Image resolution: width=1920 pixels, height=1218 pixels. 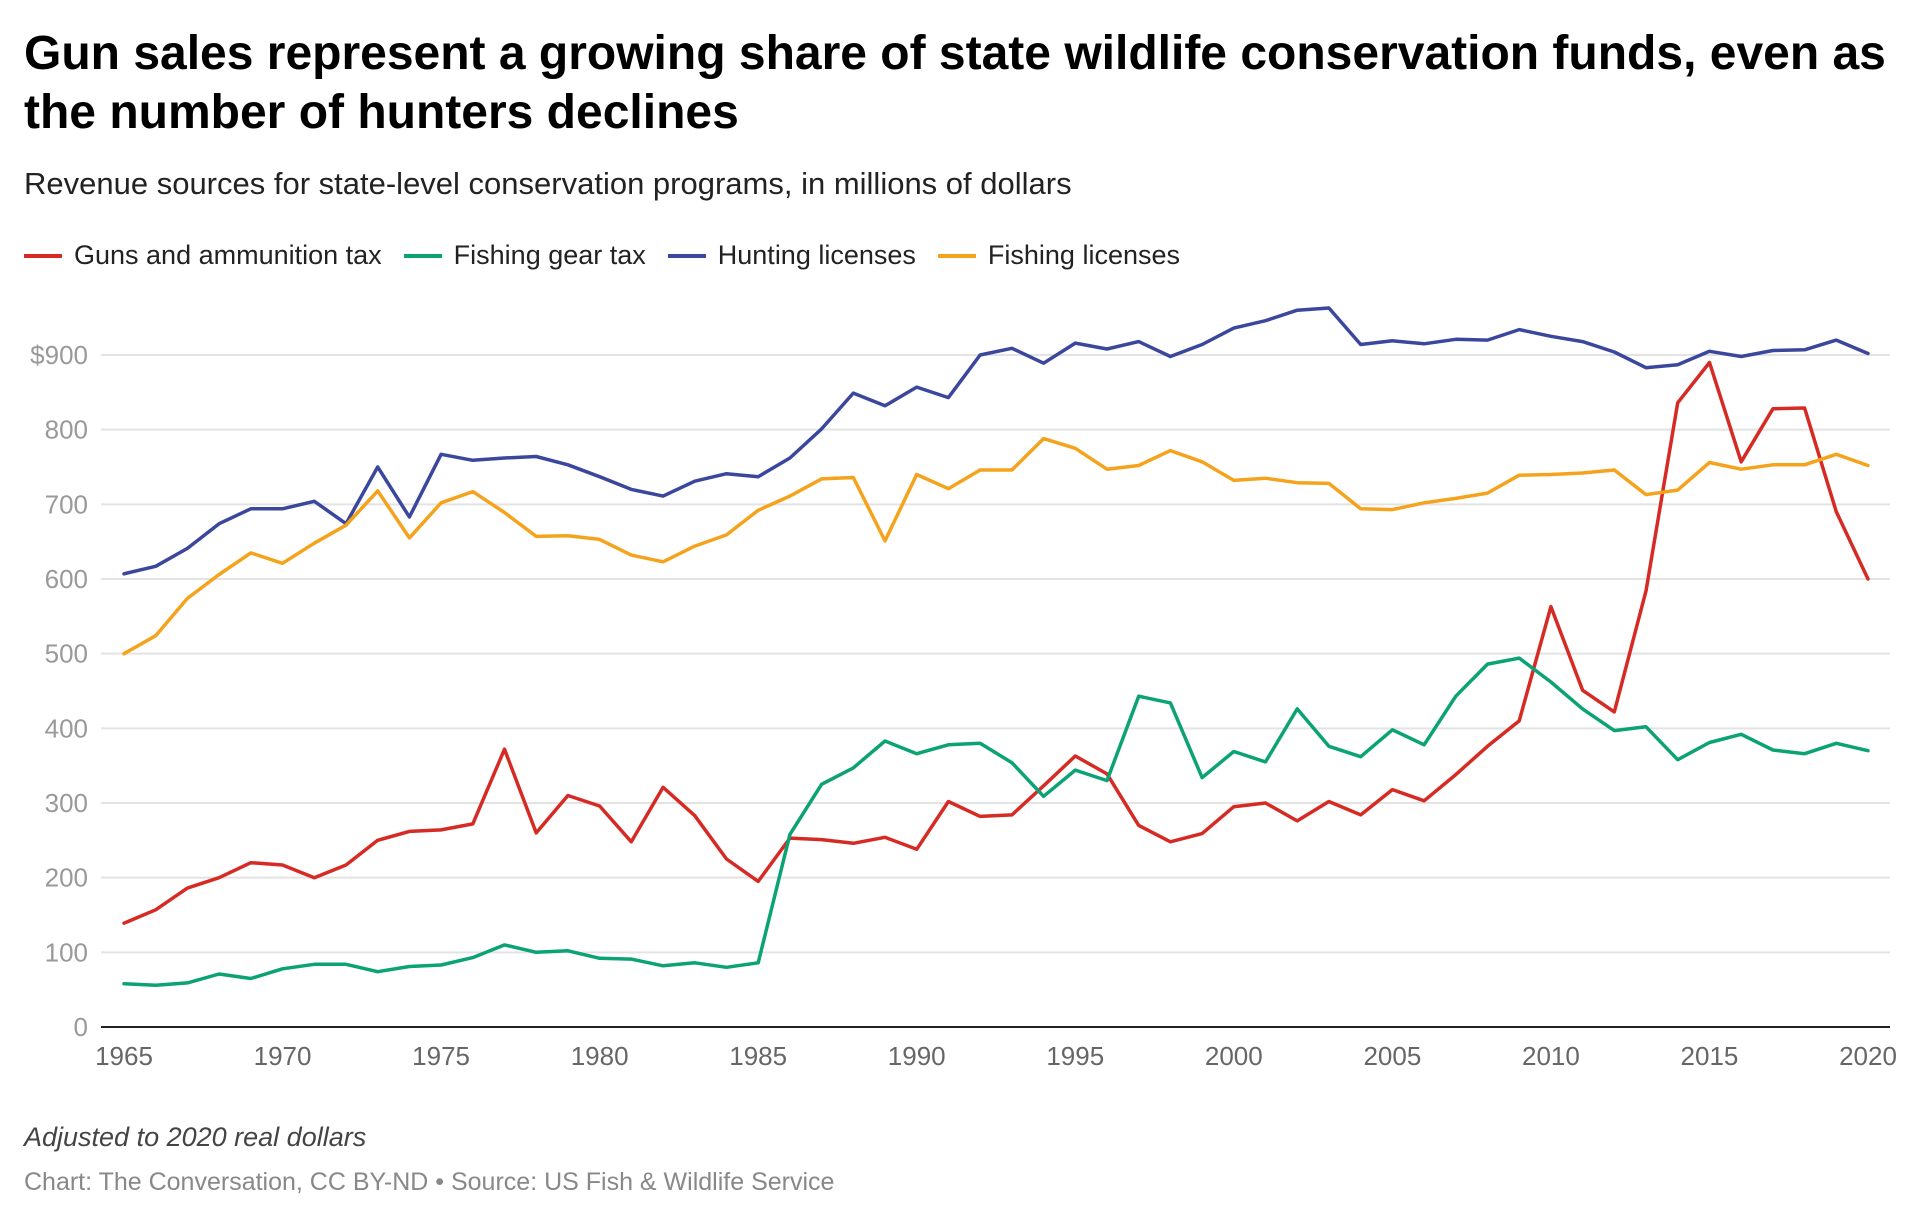 I want to click on legend-label: Fishing licenses, so click(x=1083, y=255).